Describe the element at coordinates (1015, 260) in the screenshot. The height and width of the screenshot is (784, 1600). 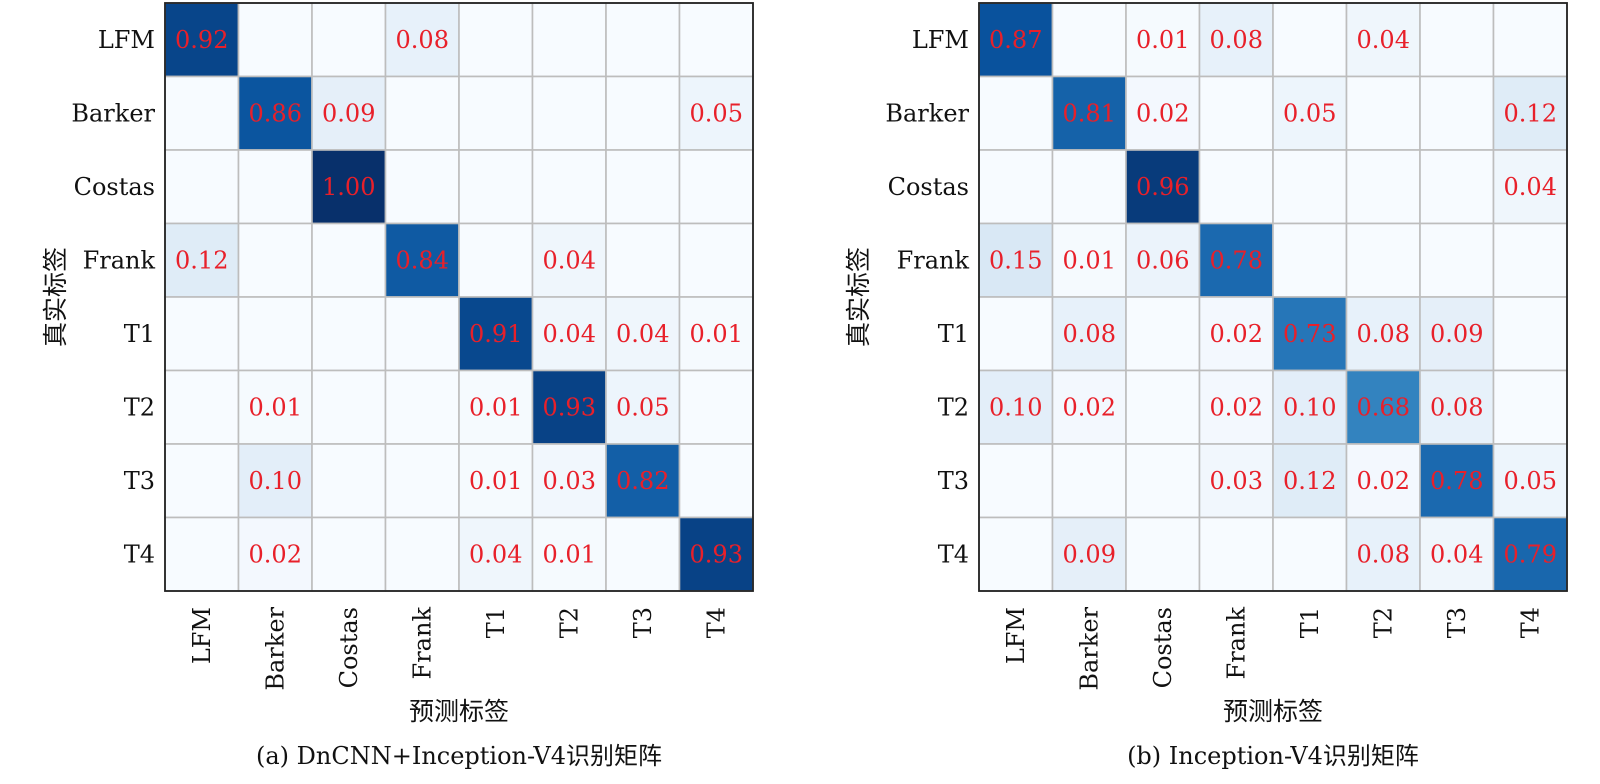
I see `cell-value-label: 0.15` at that location.